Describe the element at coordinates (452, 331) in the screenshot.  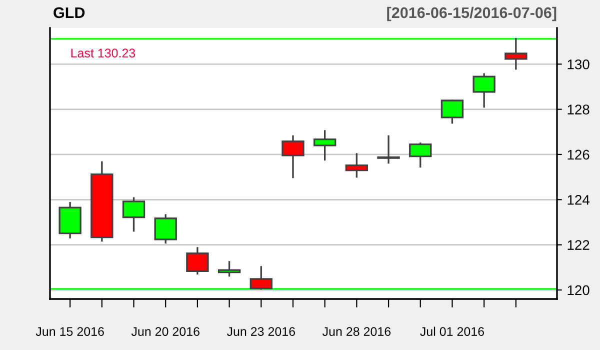
I see `x-tick-label: Jul 01 2016` at that location.